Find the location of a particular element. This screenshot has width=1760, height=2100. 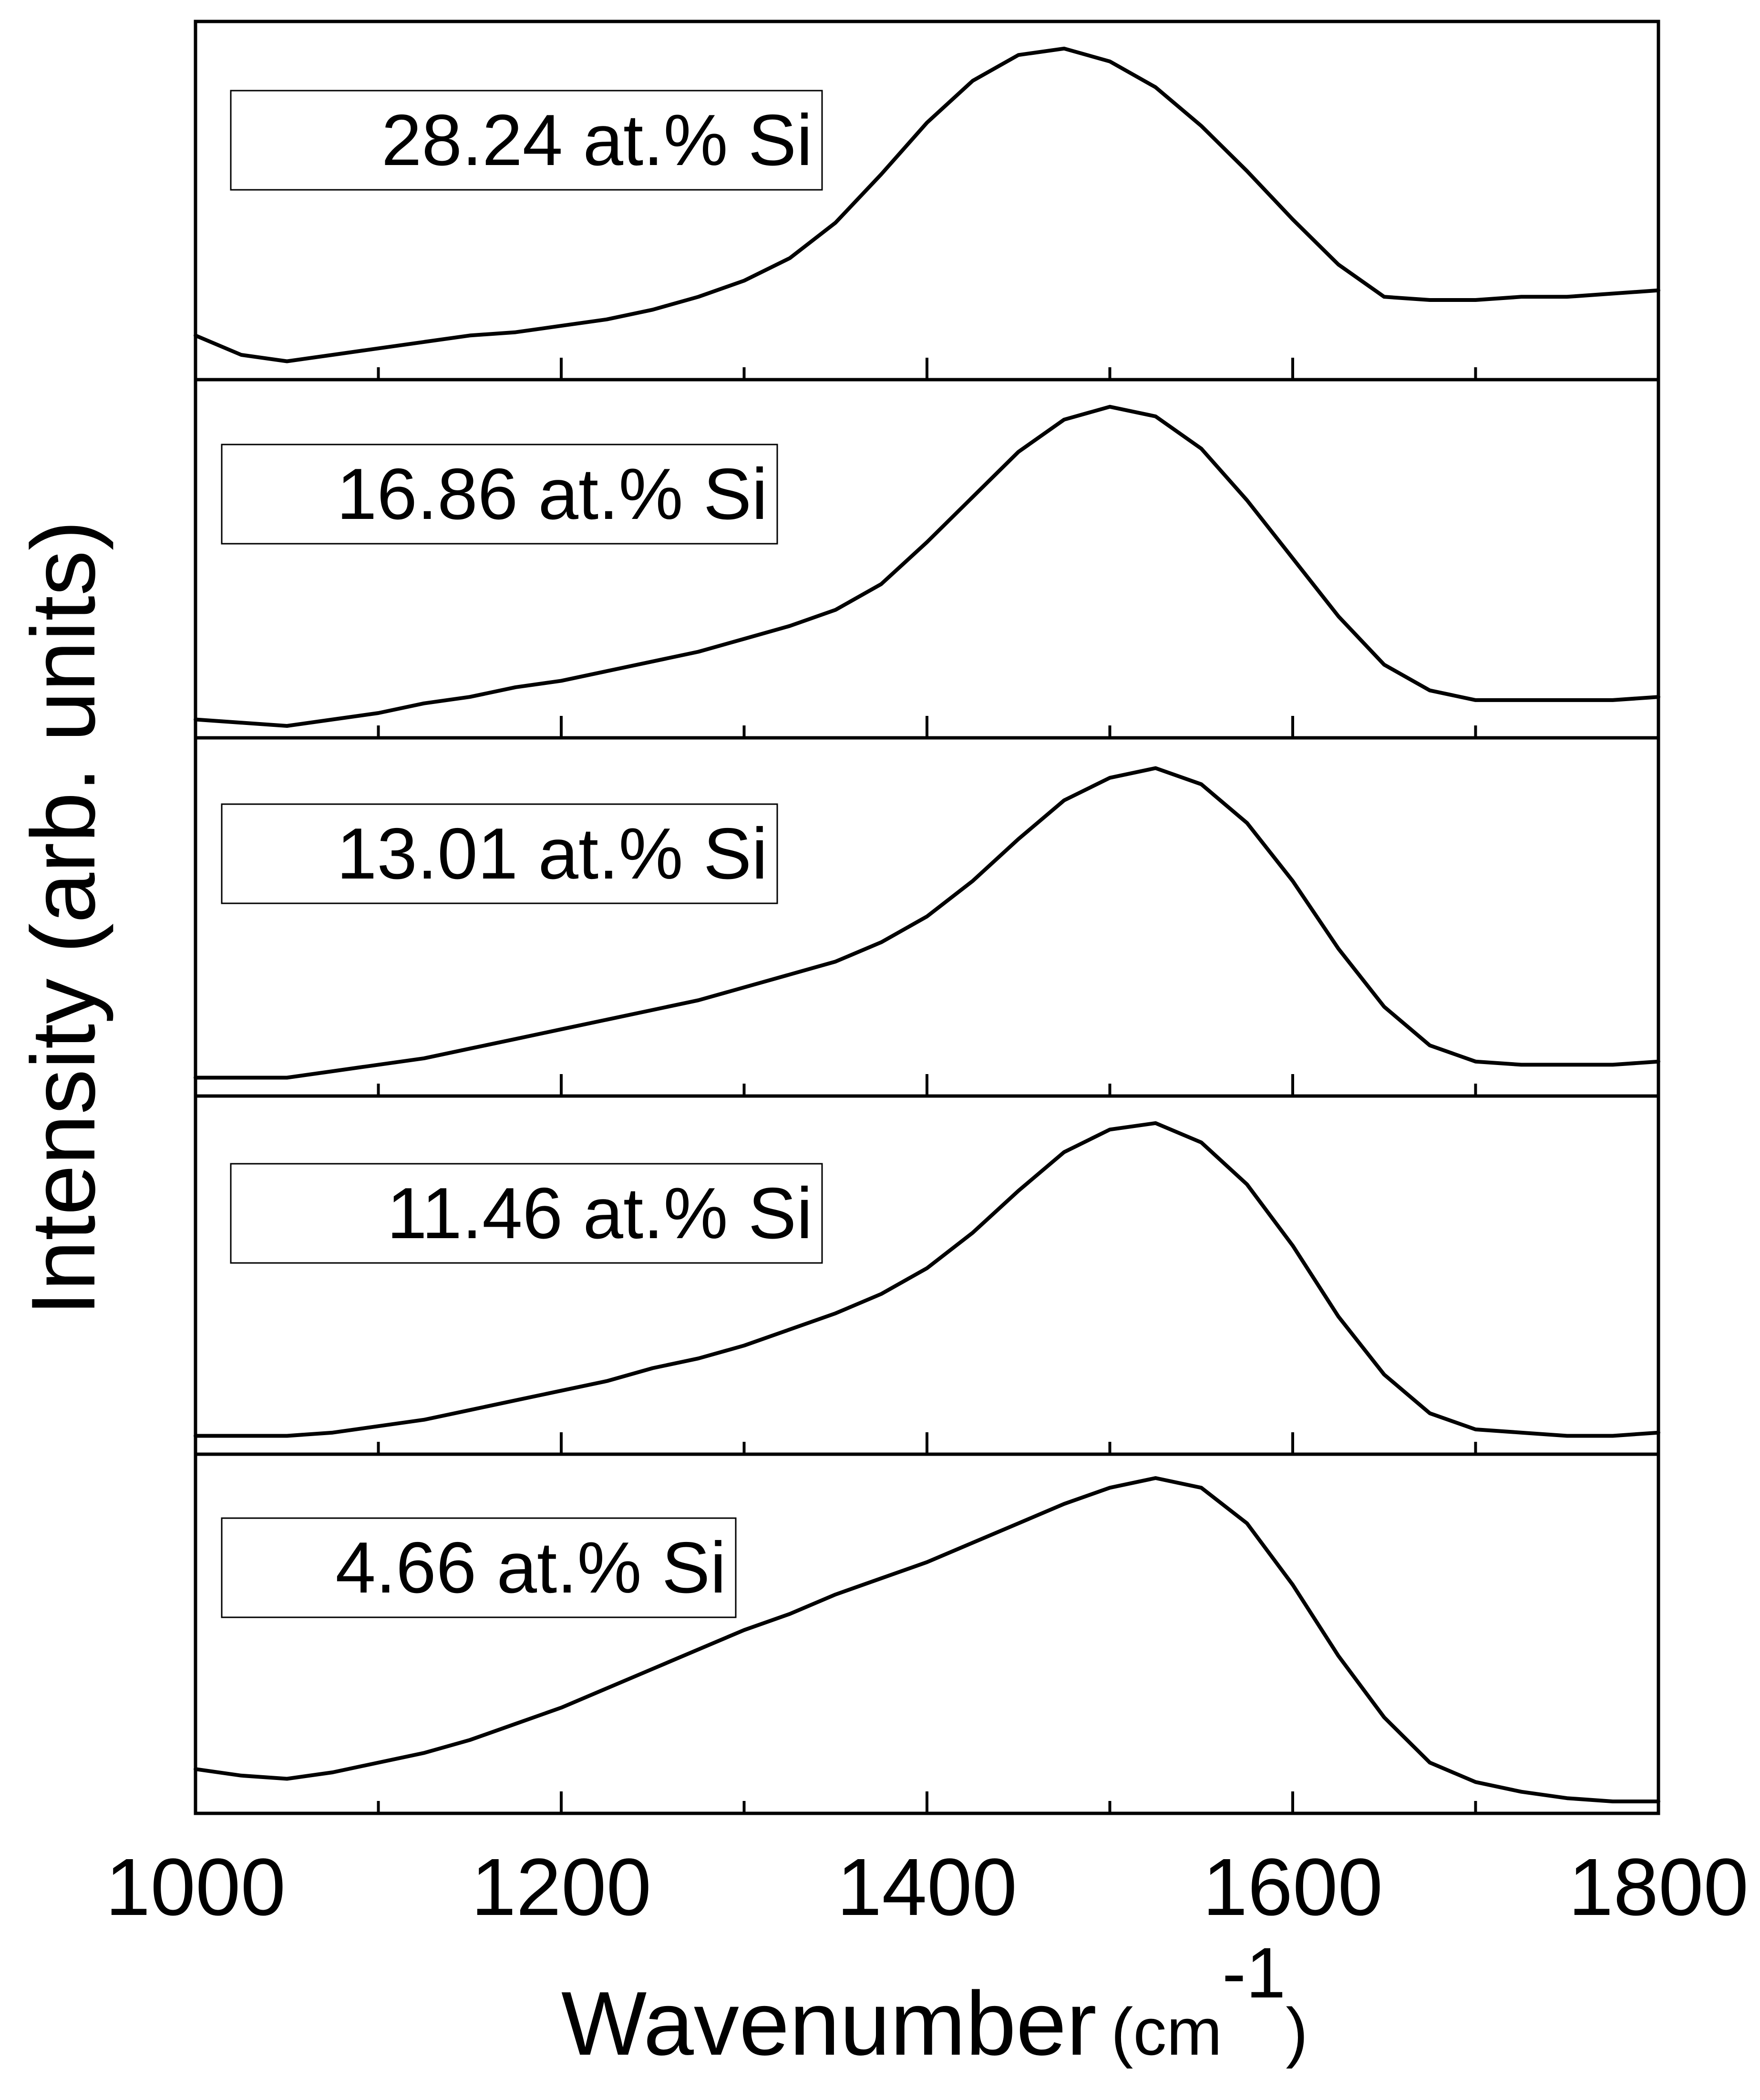

x-tick-label: 1200 is located at coordinates (561, 1887).